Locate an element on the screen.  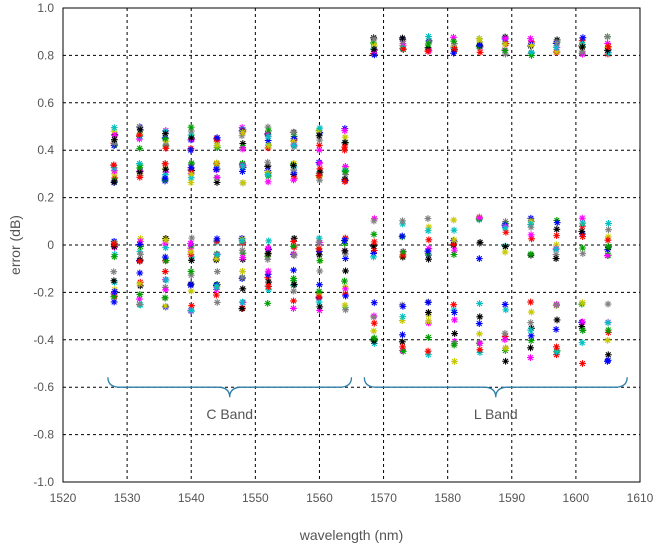
y-tick-label: 0 is located at coordinates (50, 245).